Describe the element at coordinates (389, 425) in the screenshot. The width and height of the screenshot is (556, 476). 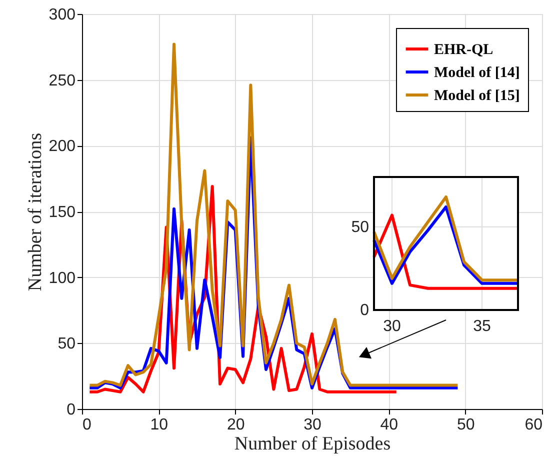
I see `x-tick-label: 40` at that location.